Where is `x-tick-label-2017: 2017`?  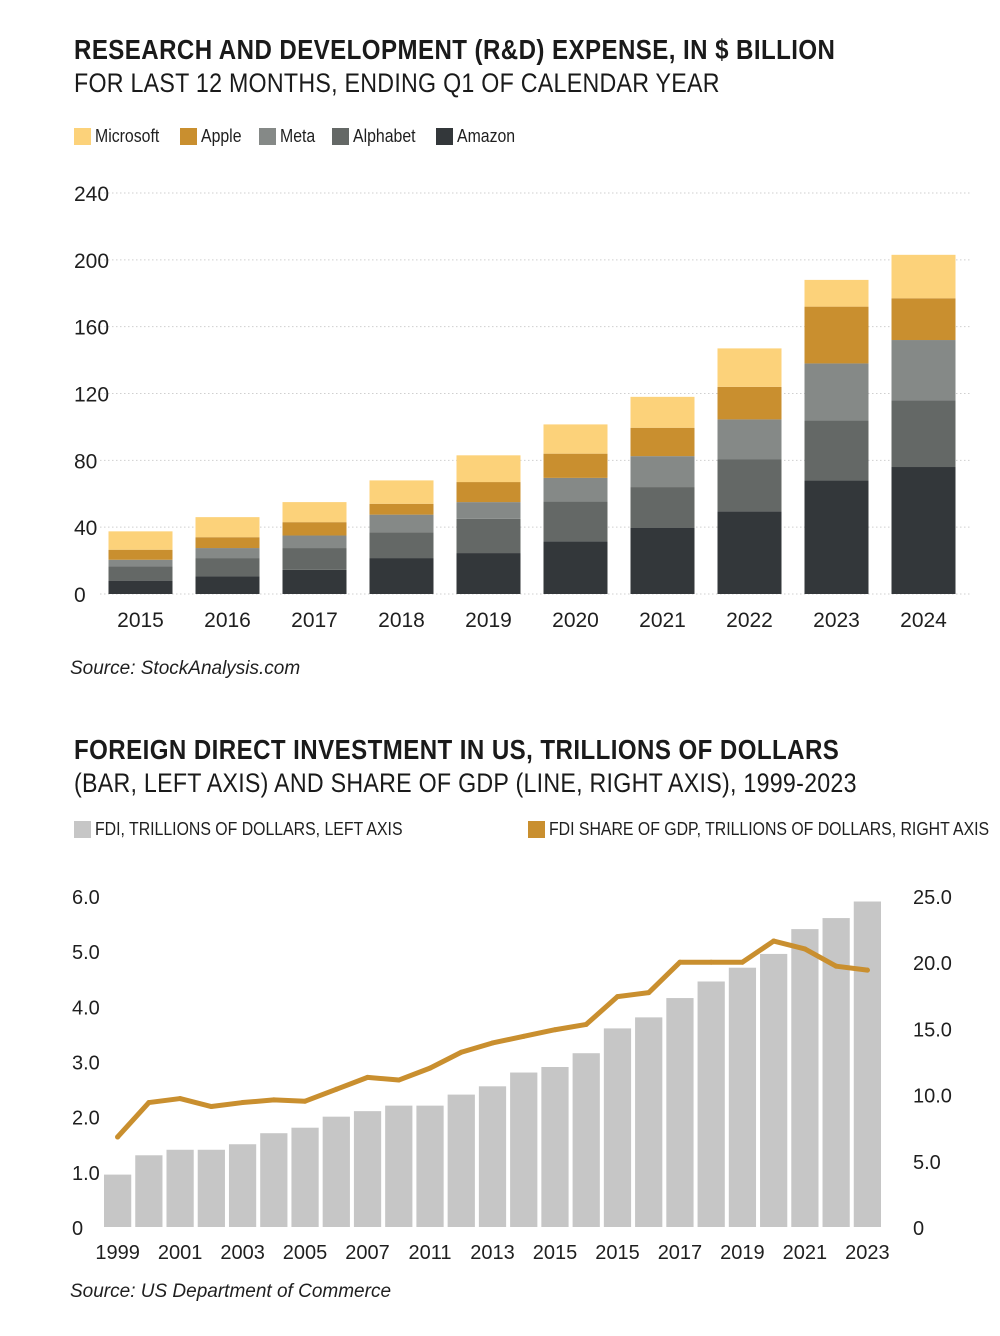
x-tick-label-2017: 2017 is located at coordinates (314, 620).